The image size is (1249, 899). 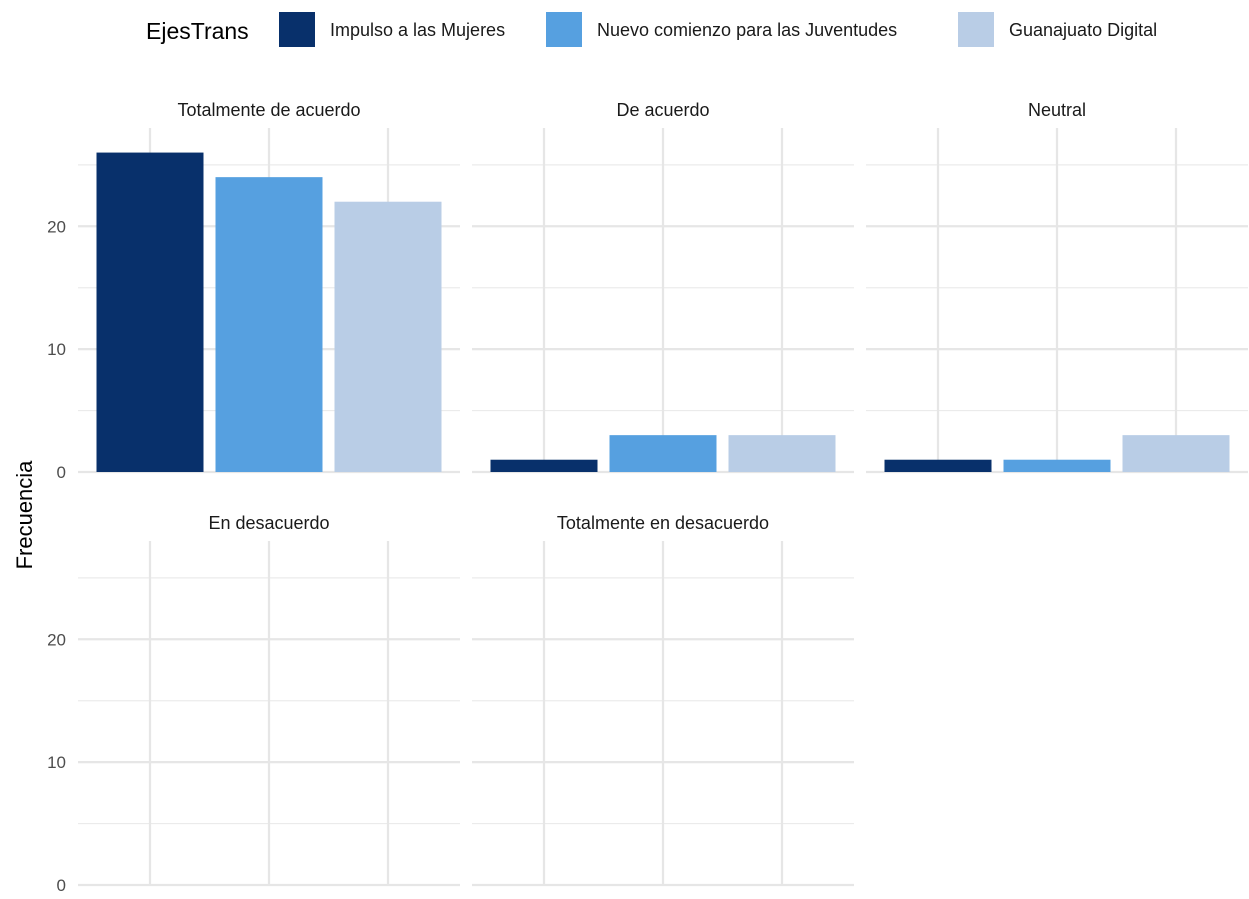 I want to click on y-axis-label: Frecuencia, so click(x=24, y=515).